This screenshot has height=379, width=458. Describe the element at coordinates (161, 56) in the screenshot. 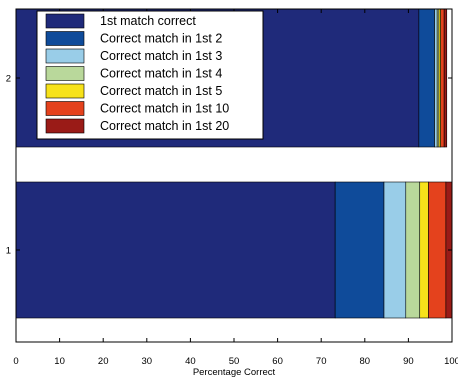

I see `legend-entry: Correct match in 1st 3` at that location.